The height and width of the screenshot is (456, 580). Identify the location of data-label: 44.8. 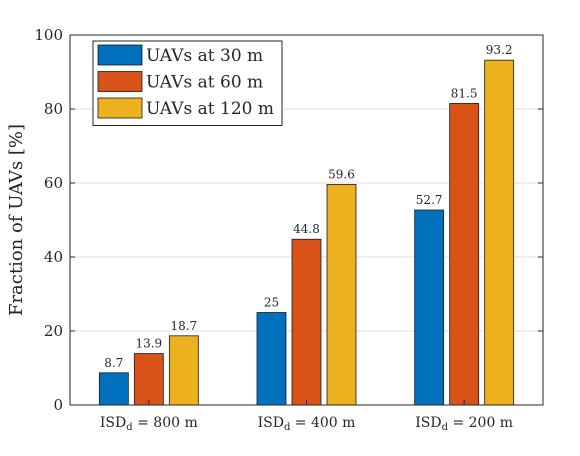
(306, 229).